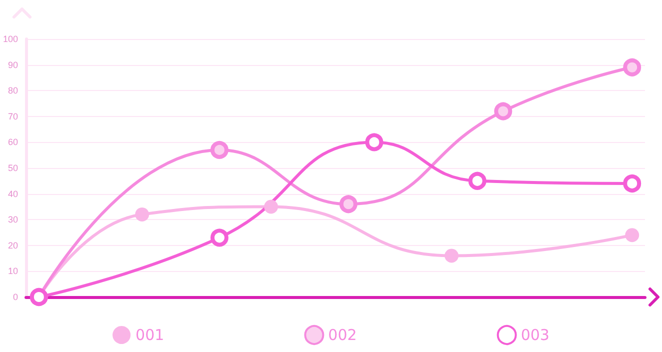 Image resolution: width=662 pixels, height=352 pixels. I want to click on legend-label: 001, so click(150, 335).